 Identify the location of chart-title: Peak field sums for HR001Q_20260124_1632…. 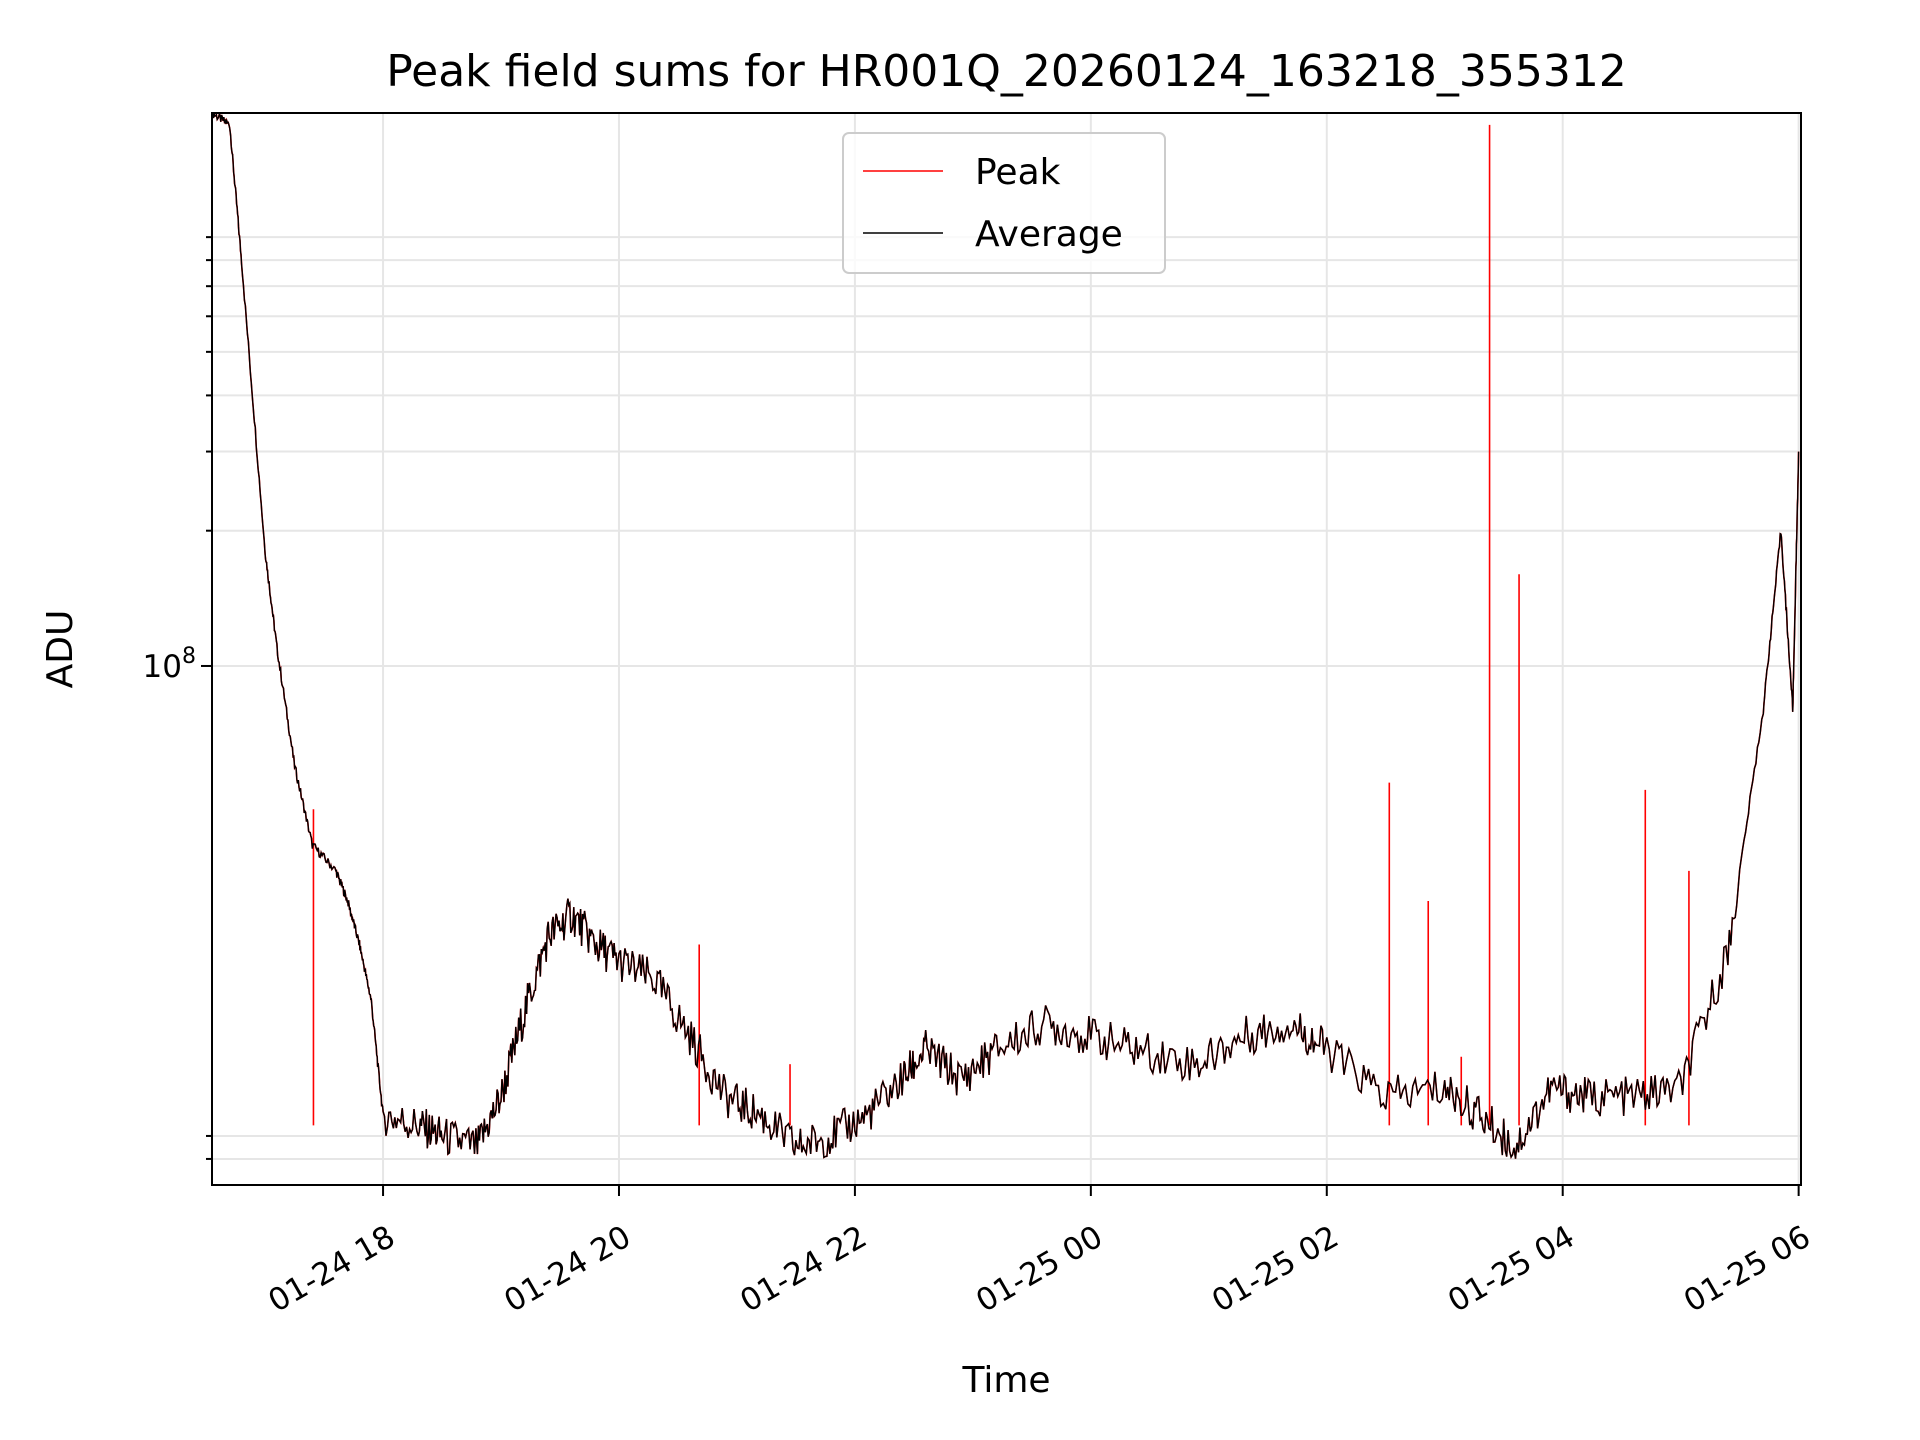
(1006, 71).